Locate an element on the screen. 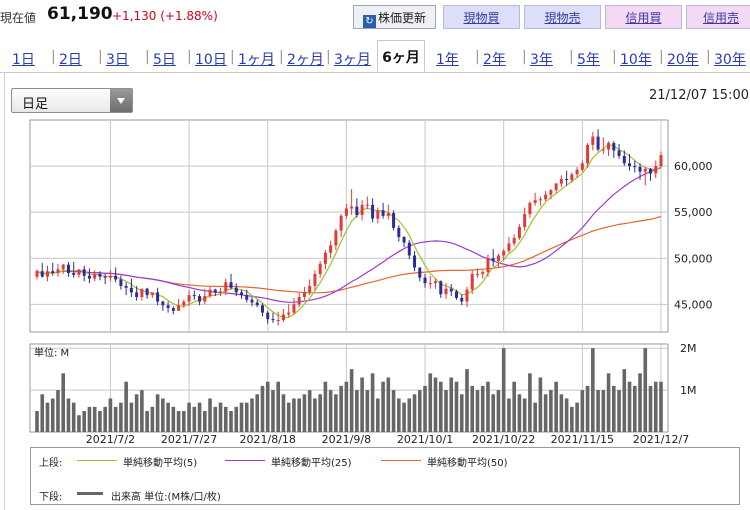  tab-6: 2ヶ月 is located at coordinates (305, 60).